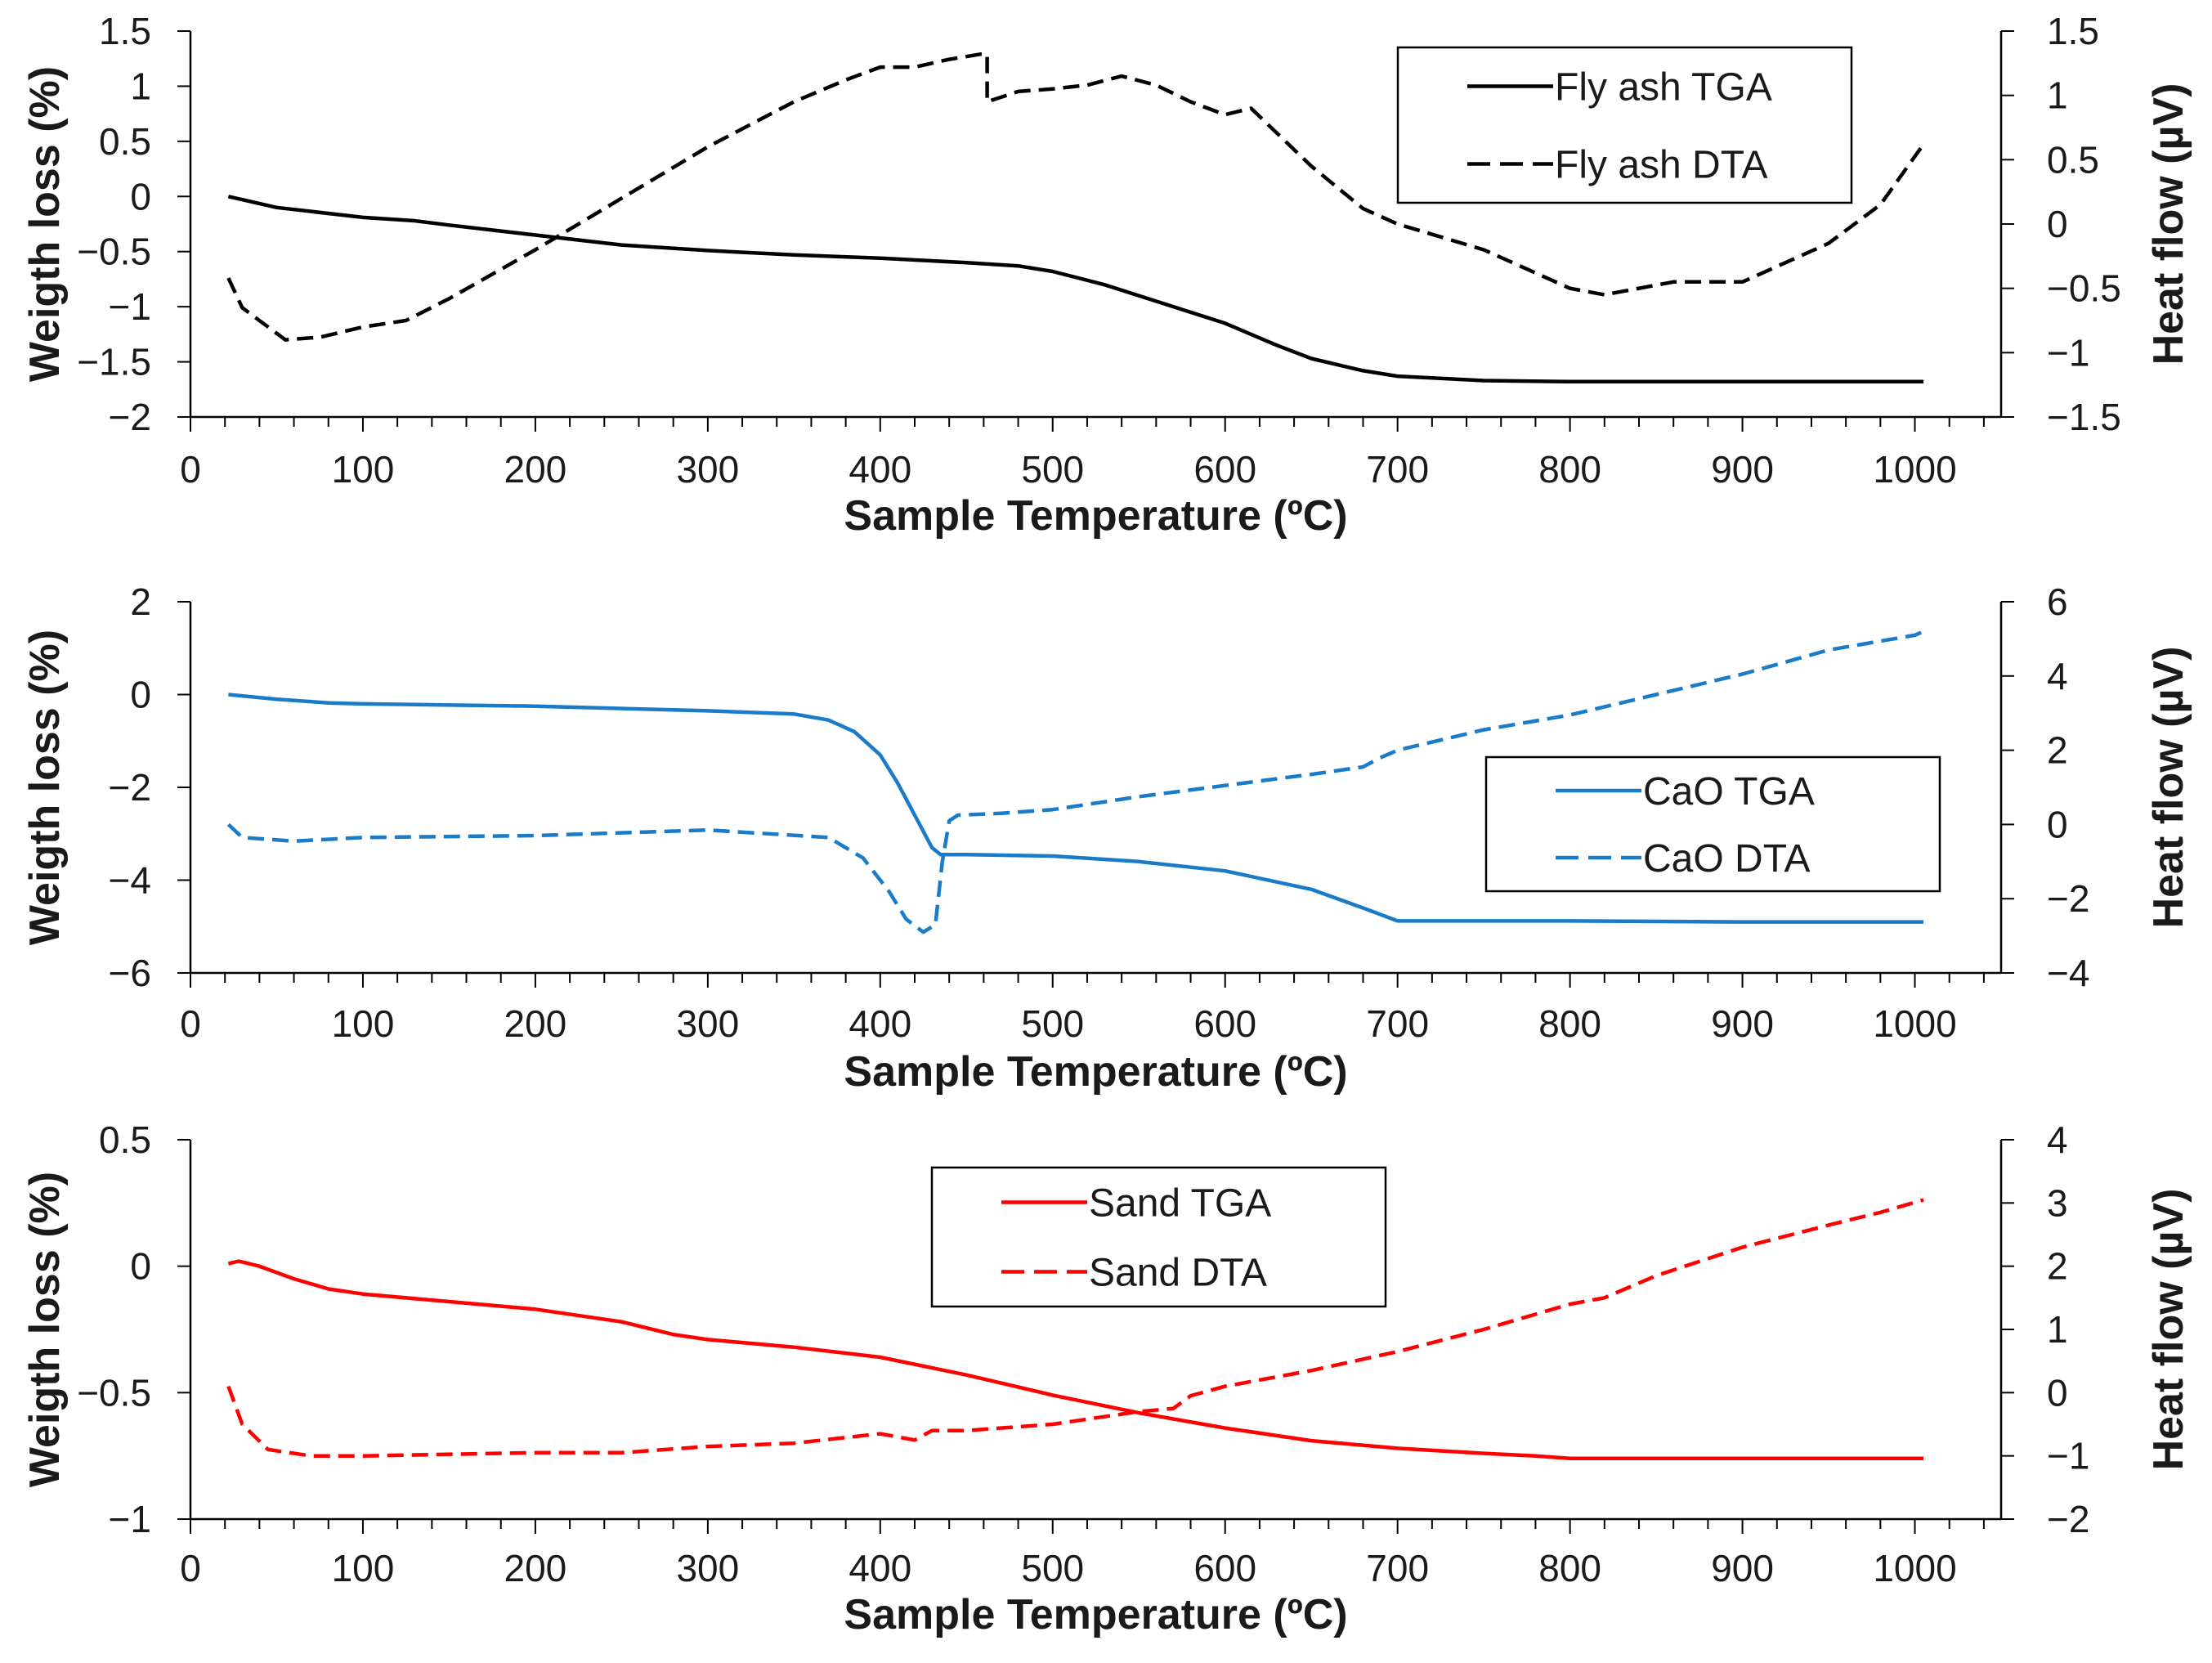 This screenshot has height=1663, width=2212. I want to click on series-line-fly-ash-tga, so click(1075, 289).